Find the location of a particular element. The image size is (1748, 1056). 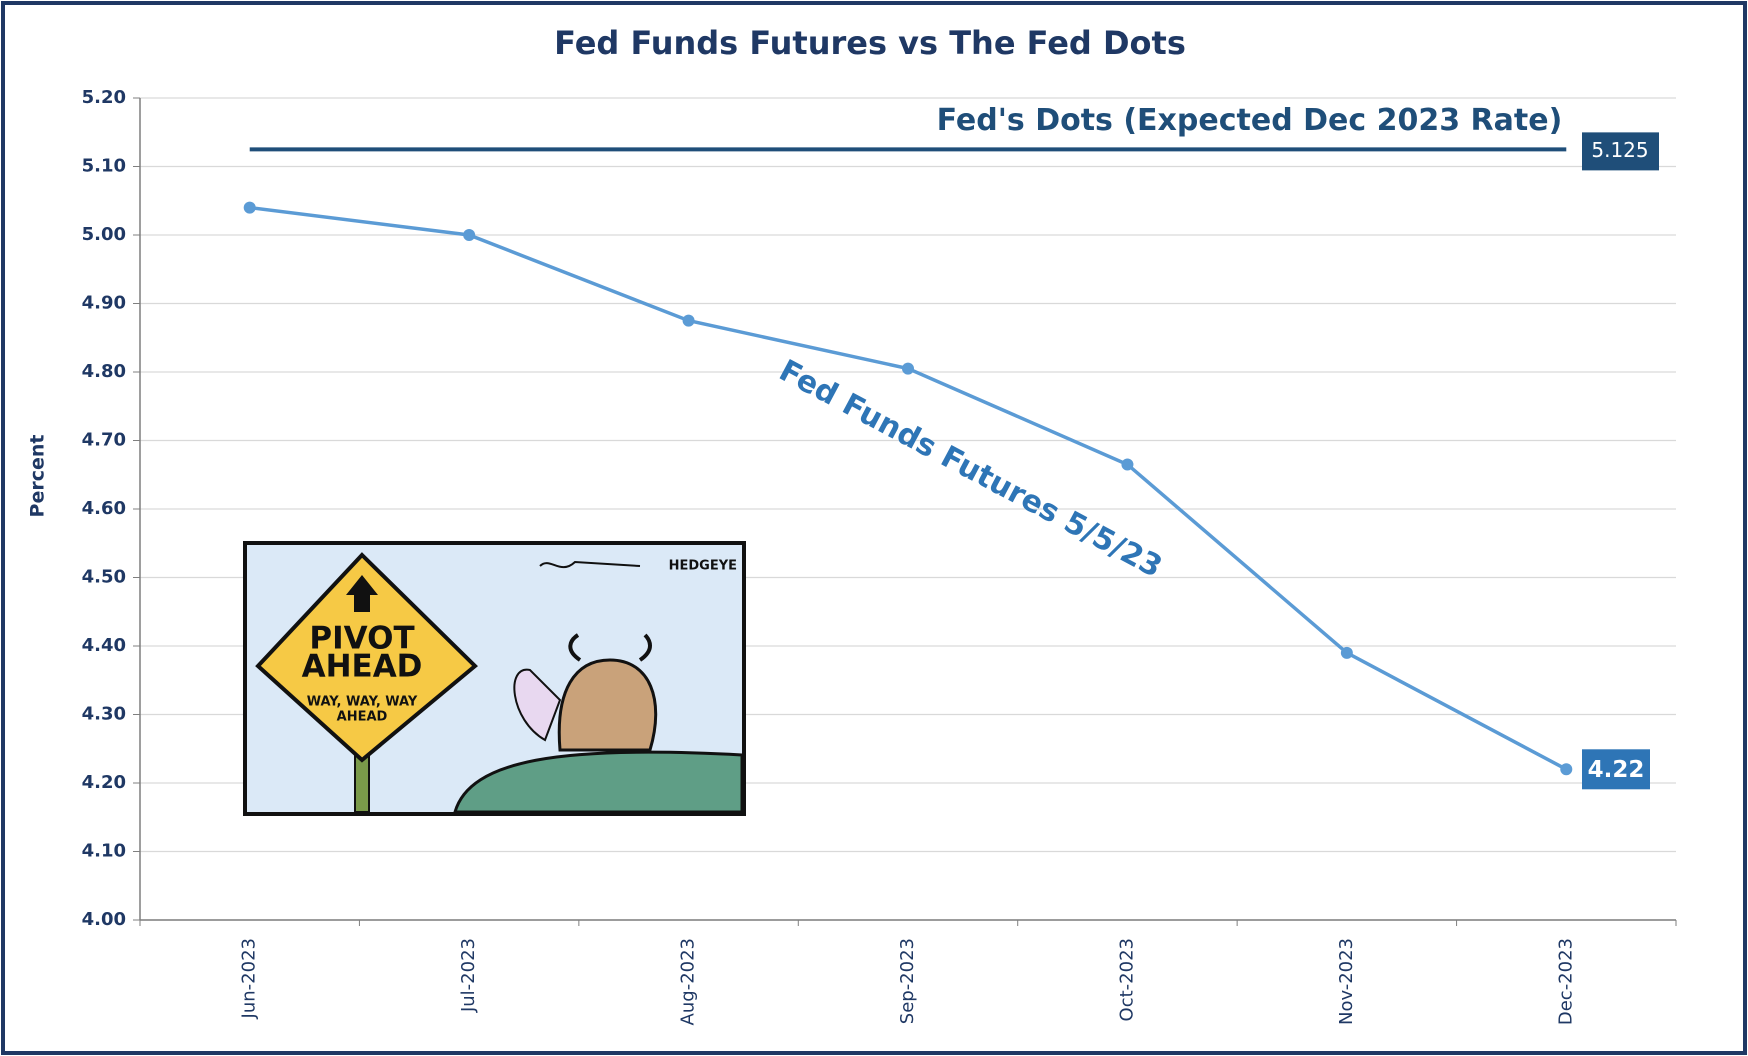

y-tick-label: 4.60 is located at coordinates (104, 508).